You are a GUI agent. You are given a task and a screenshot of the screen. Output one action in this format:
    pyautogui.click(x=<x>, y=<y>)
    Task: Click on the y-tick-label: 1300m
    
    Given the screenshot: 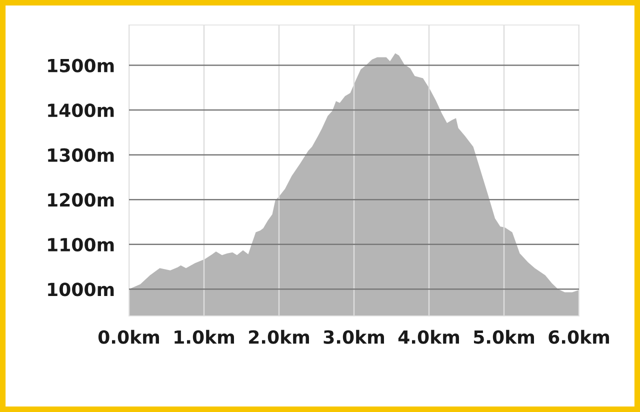 What is the action you would take?
    pyautogui.click(x=81, y=155)
    